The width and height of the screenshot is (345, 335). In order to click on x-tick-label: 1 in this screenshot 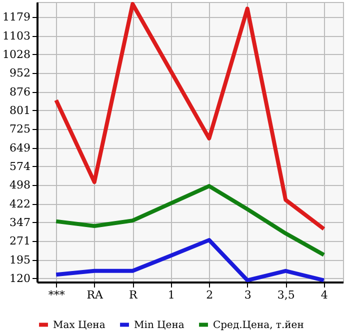, I will do `click(171, 295)`.